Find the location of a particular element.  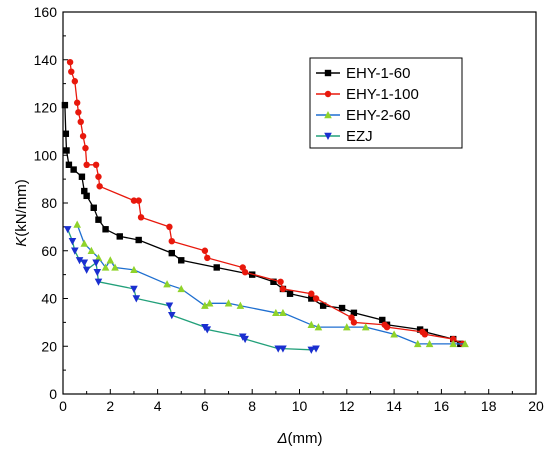

y-tick-label: 60 is located at coordinates (49, 251).